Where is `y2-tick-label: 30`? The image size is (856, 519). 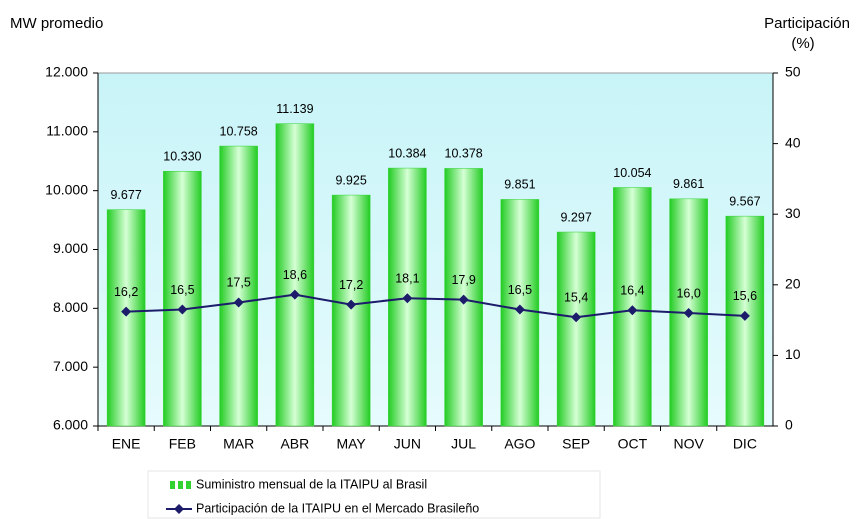 y2-tick-label: 30 is located at coordinates (793, 213).